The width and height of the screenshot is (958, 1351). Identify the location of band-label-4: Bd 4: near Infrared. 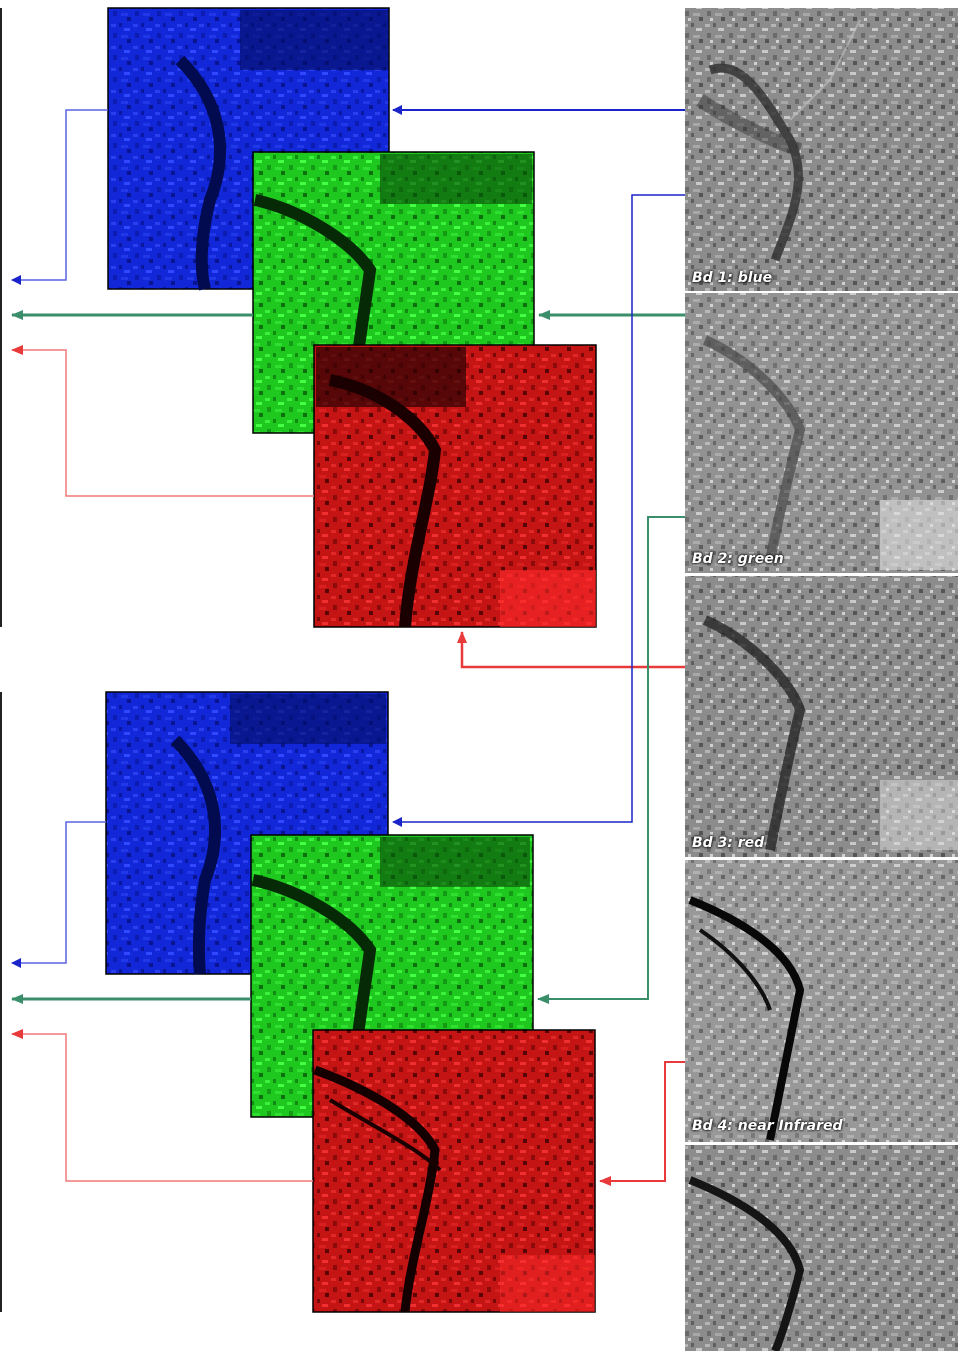
(767, 1126).